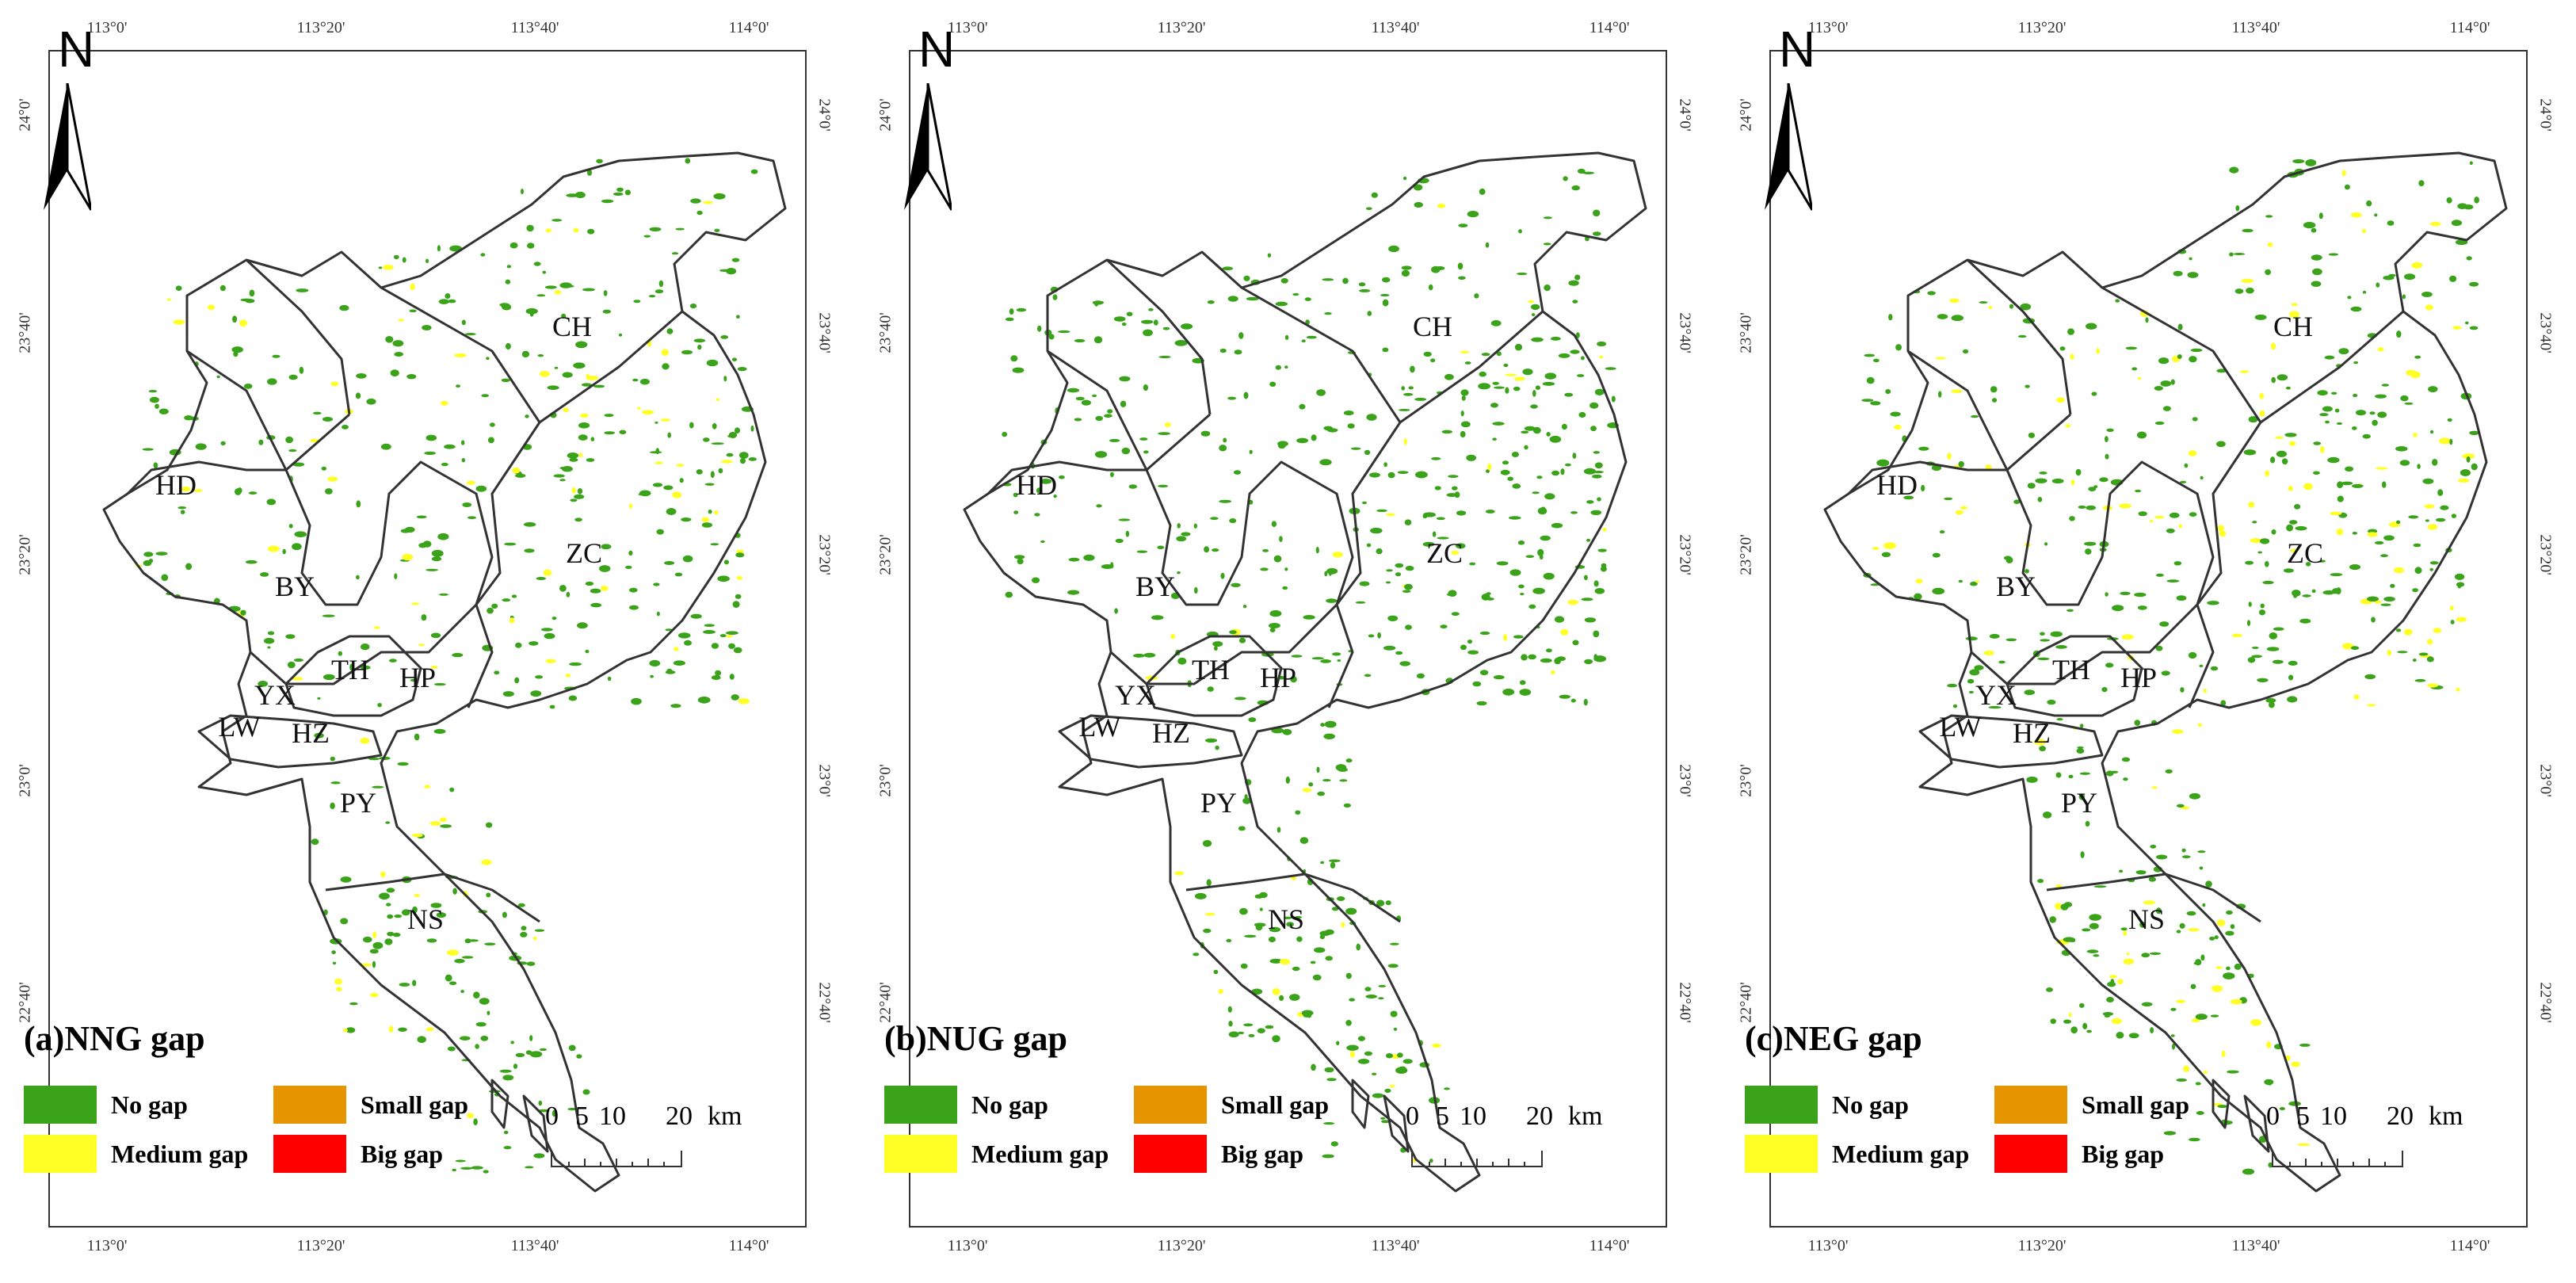 The height and width of the screenshot is (1283, 2576). What do you see at coordinates (25, 332) in the screenshot?
I see `lat-tick-left: 23°40'` at bounding box center [25, 332].